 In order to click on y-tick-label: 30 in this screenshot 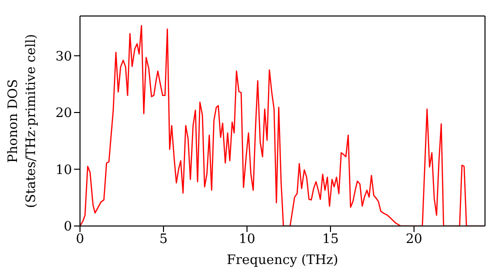, I will do `click(63, 56)`.